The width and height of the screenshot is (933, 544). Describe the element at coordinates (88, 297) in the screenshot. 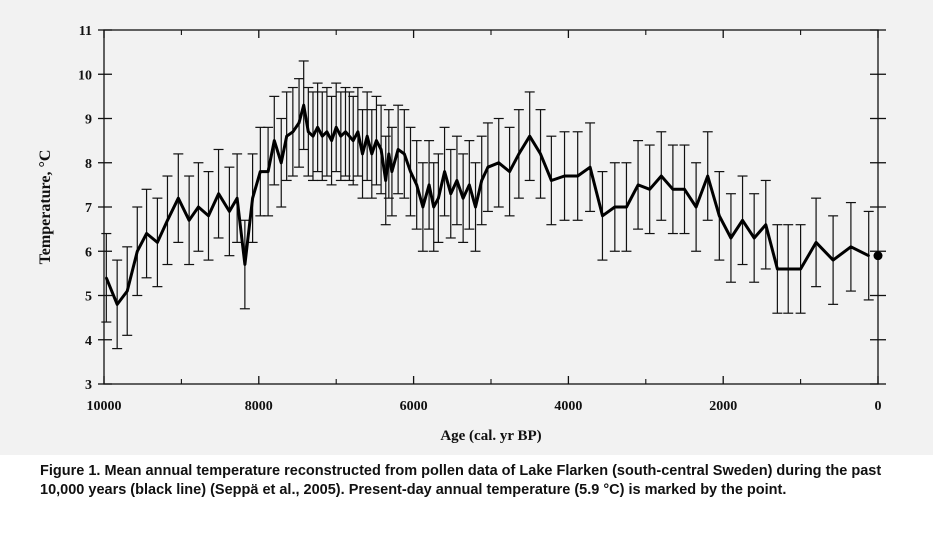

I see `y-tick-label: 5` at that location.